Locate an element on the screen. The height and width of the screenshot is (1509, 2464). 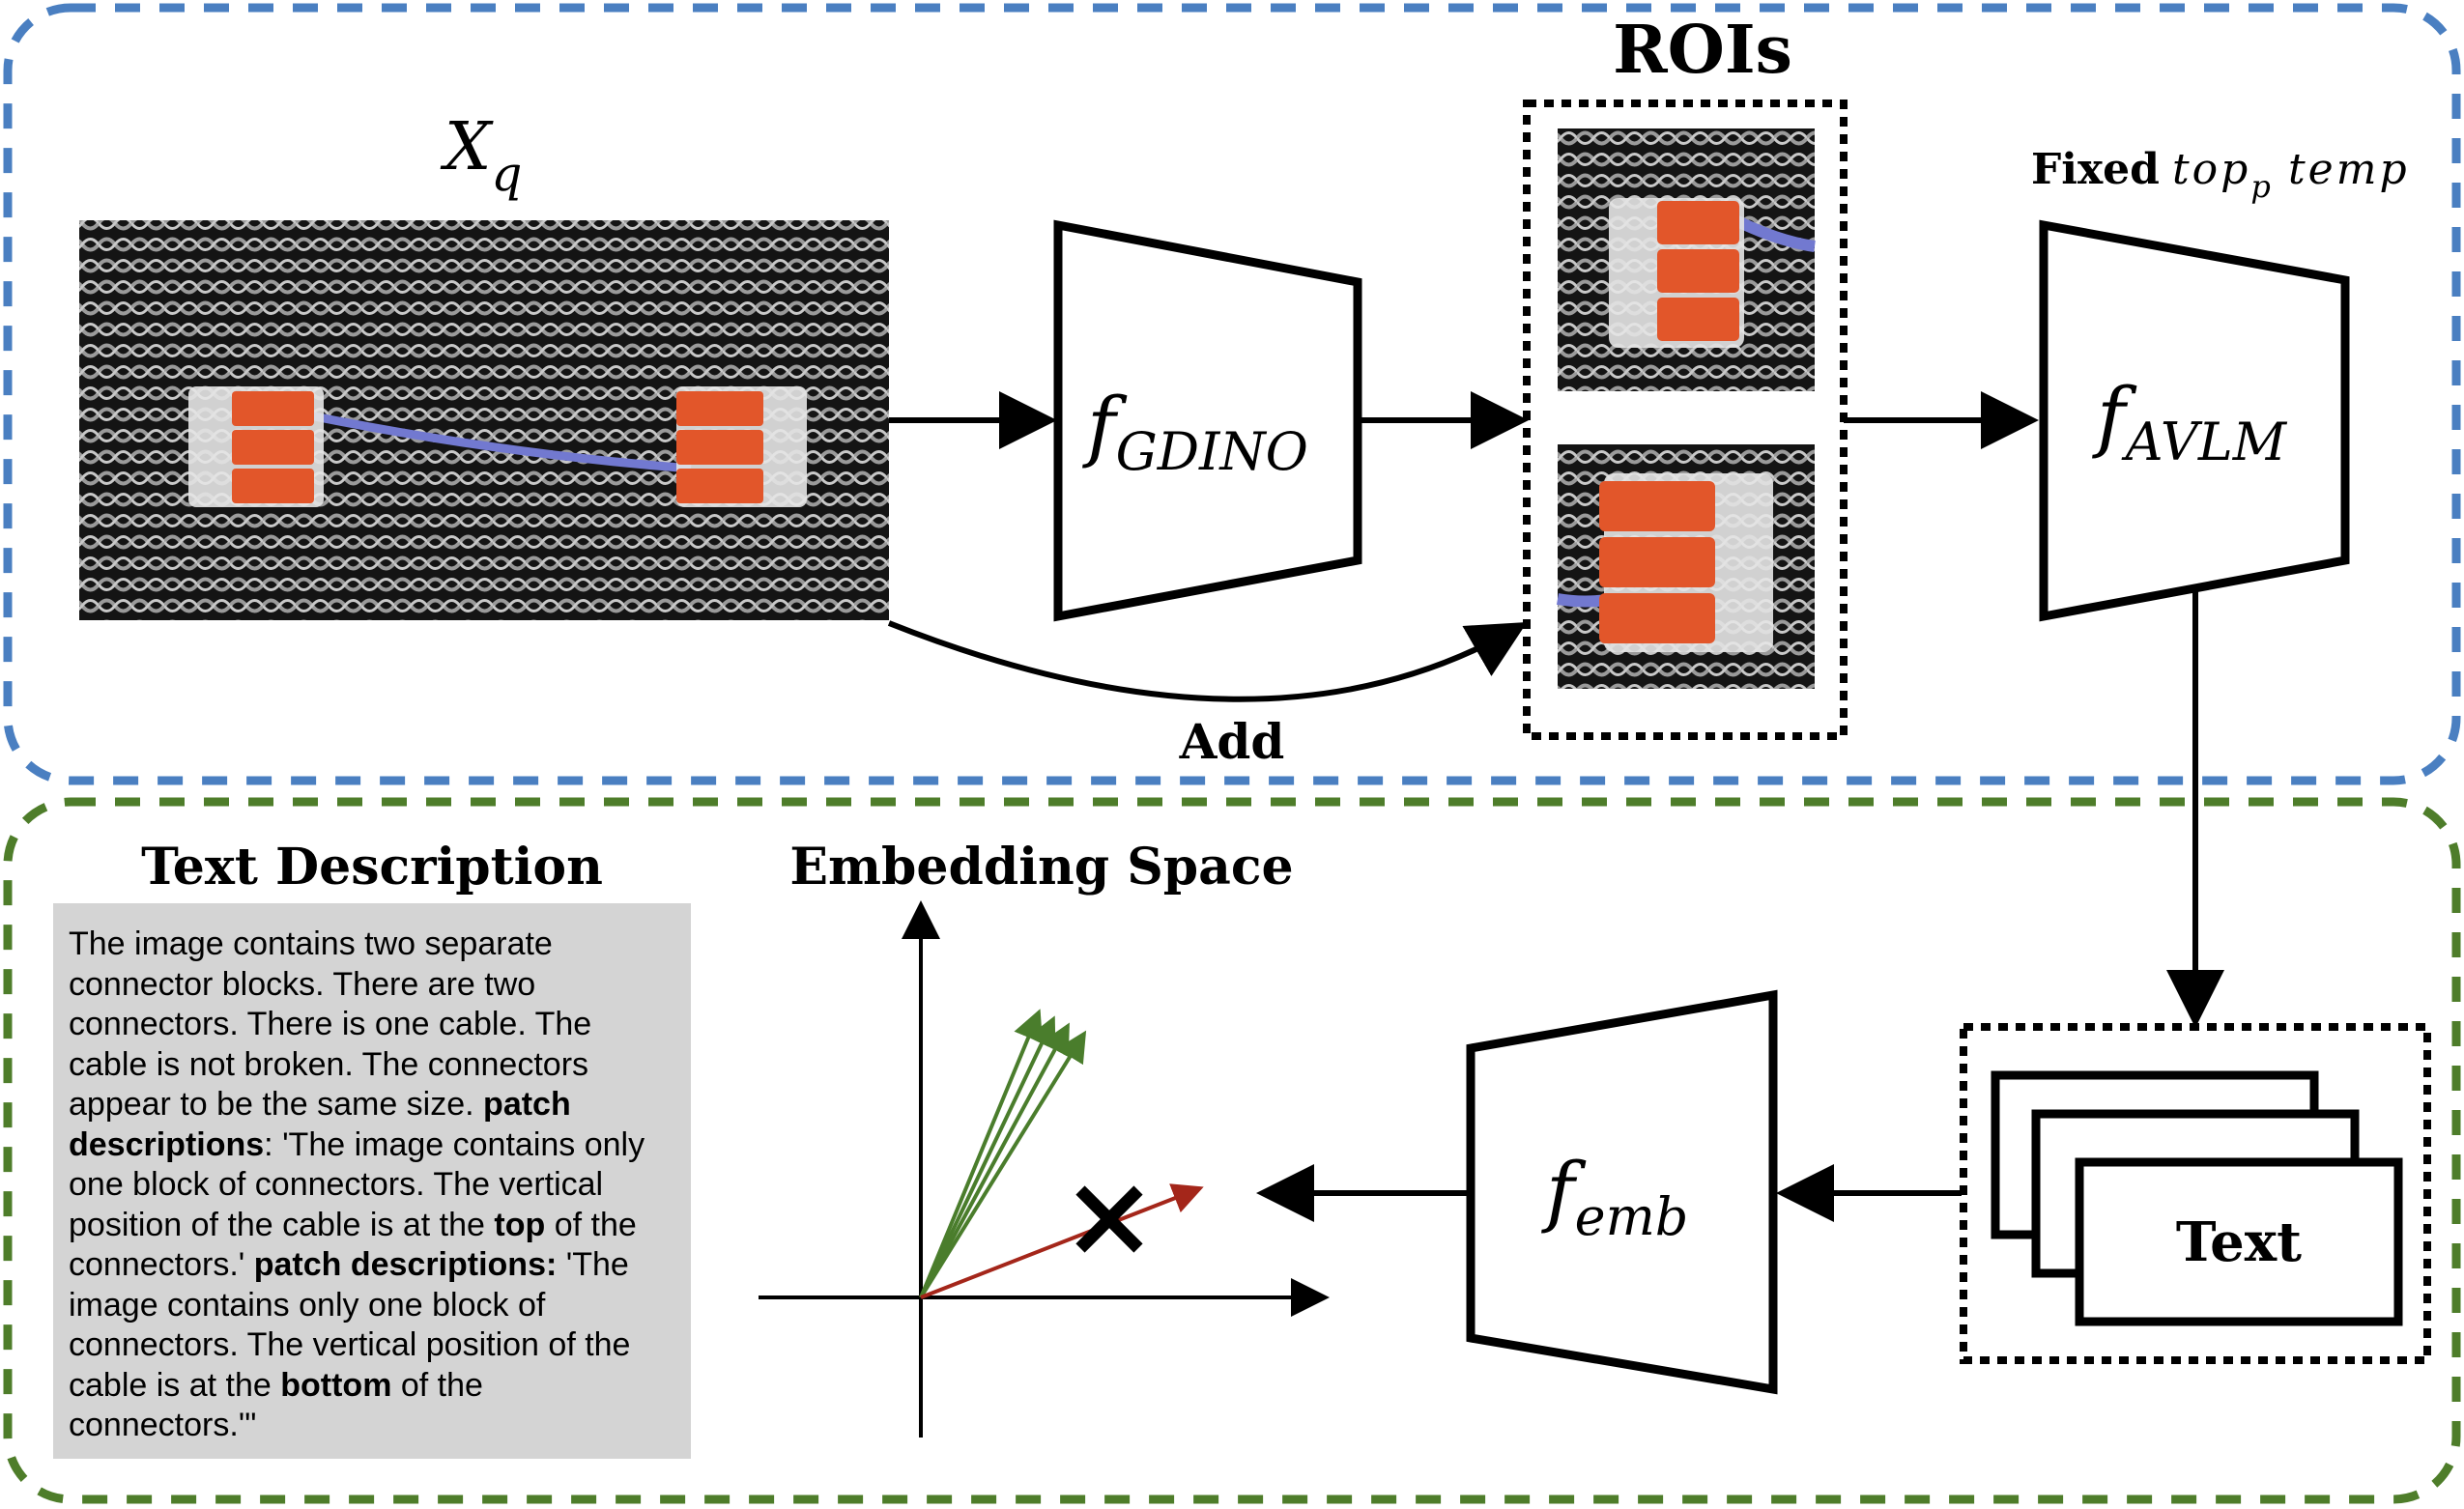
roi-image-bottom is located at coordinates (1685, 566).